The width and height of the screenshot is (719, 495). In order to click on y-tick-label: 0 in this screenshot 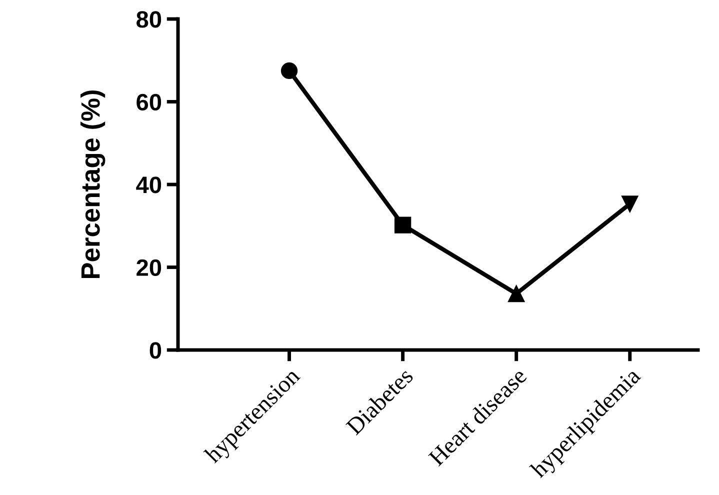, I will do `click(156, 350)`.